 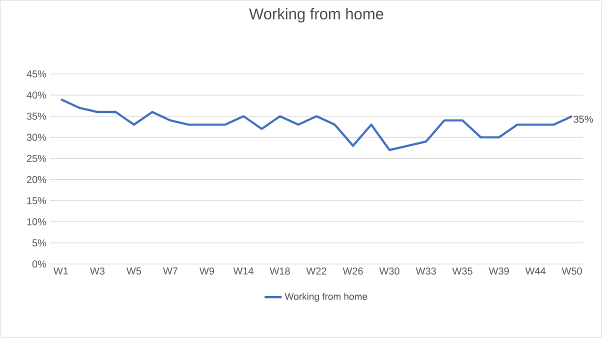 I want to click on data-label: 35%, so click(x=583, y=119).